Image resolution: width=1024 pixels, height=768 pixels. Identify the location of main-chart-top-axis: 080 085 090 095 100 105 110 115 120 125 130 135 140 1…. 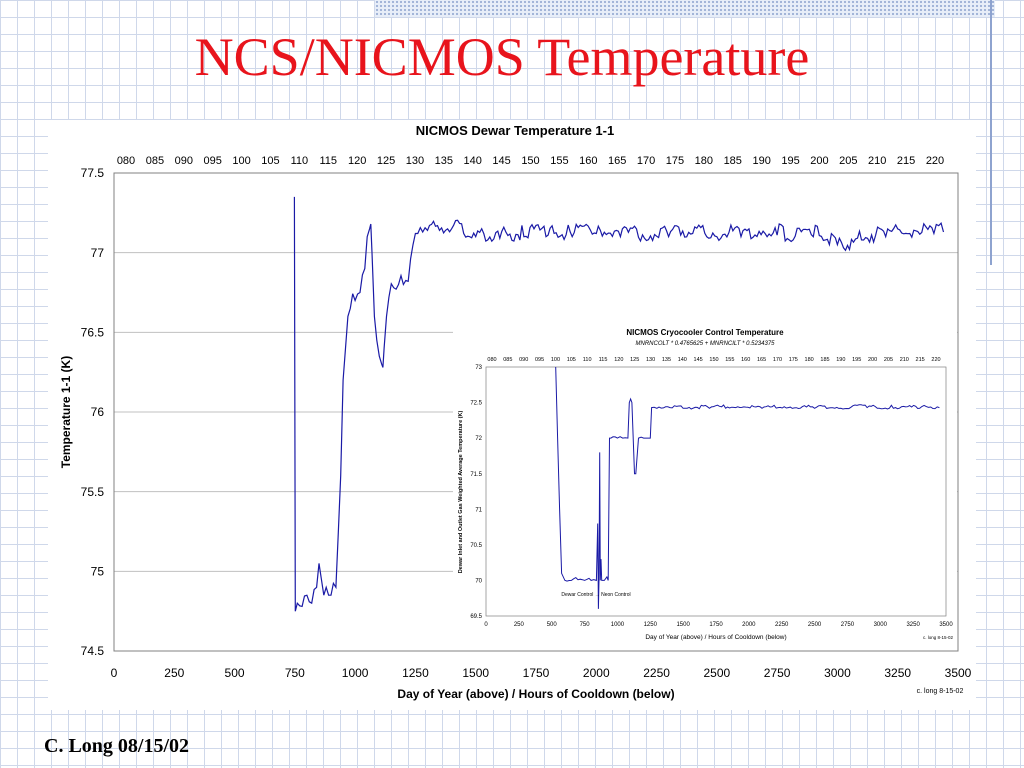
(530, 161).